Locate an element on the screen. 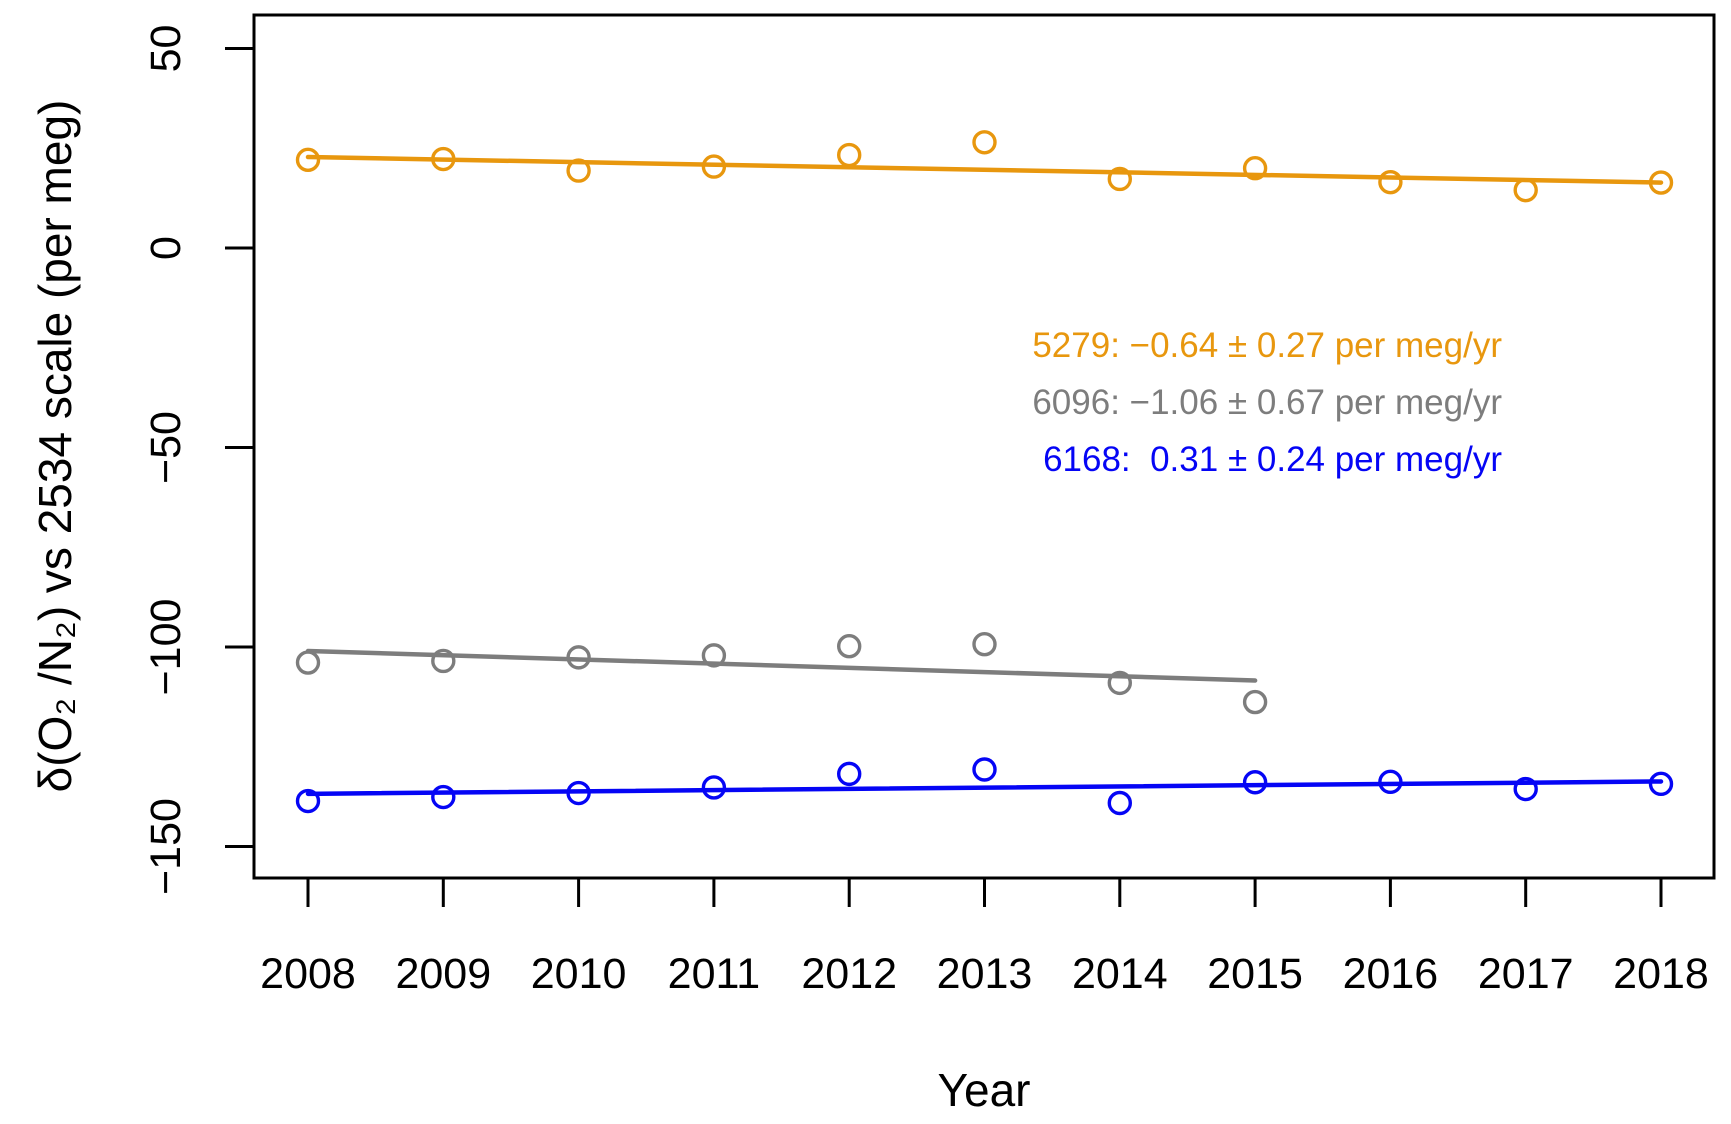  x-tick-label: 2008 is located at coordinates (308, 974).